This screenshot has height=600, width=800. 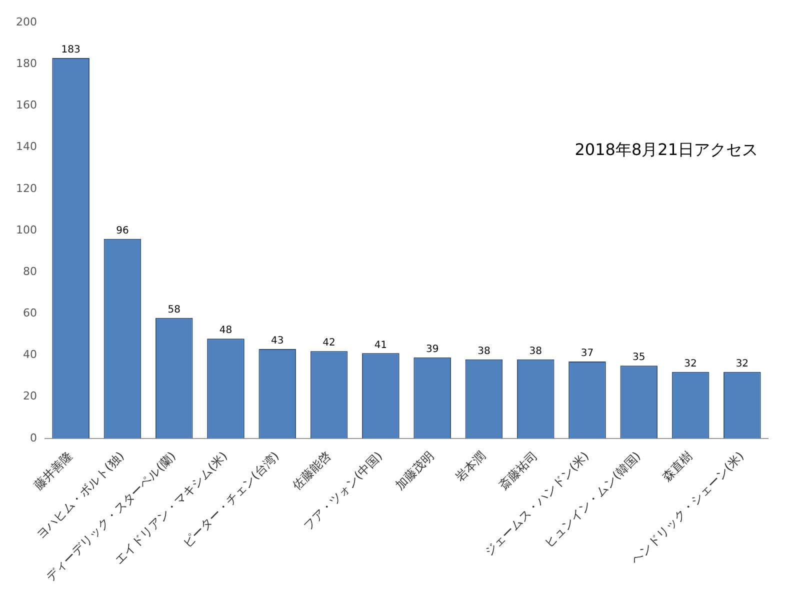 I want to click on x-tick-label: 岩本潤, so click(x=470, y=466).